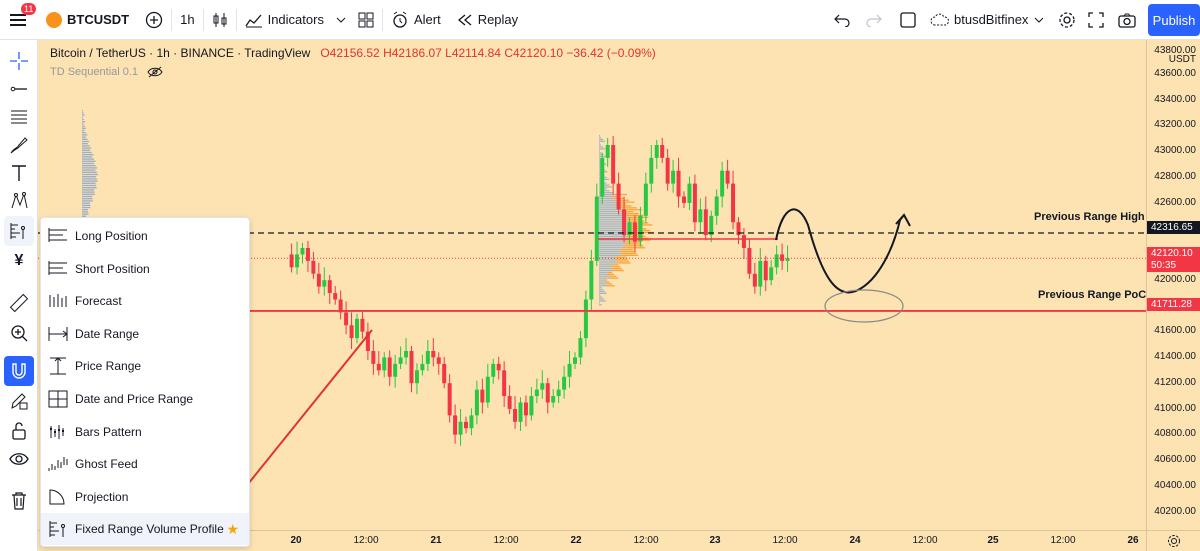 The height and width of the screenshot is (551, 1200). I want to click on menu-item-price-range: Price Range, so click(145, 366).